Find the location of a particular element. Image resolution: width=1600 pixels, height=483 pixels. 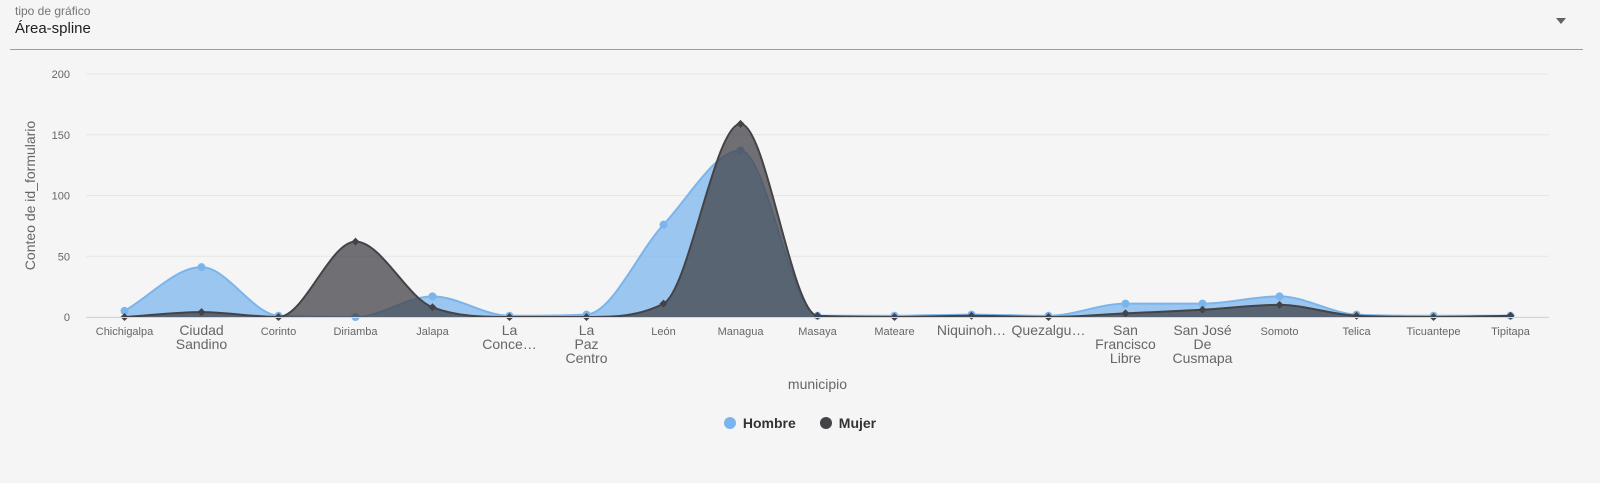

chart-type-value: Área-spline is located at coordinates (53, 28).